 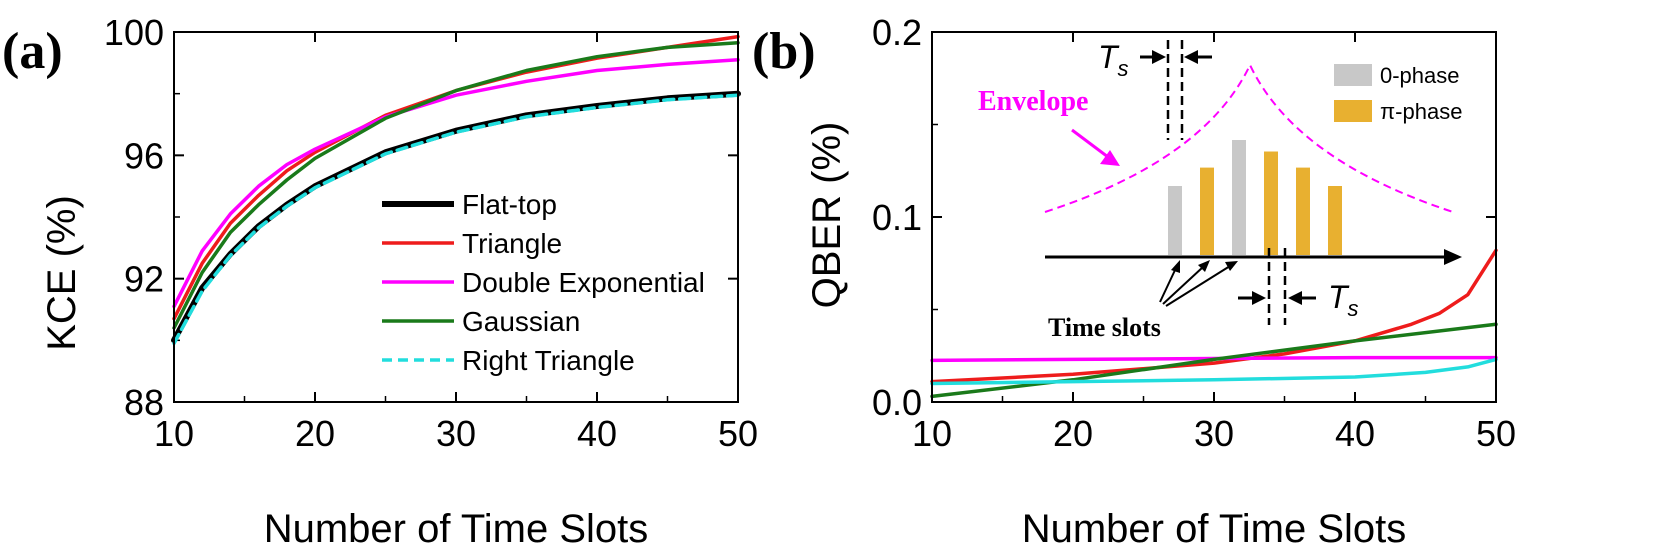 What do you see at coordinates (1159, 57) in the screenshot?
I see `ts-top-arrowhead-left` at bounding box center [1159, 57].